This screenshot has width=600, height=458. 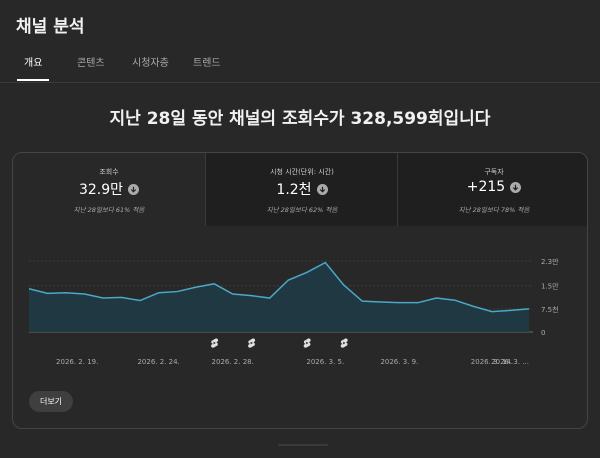 I want to click on see-more-button: 더보기, so click(x=51, y=401).